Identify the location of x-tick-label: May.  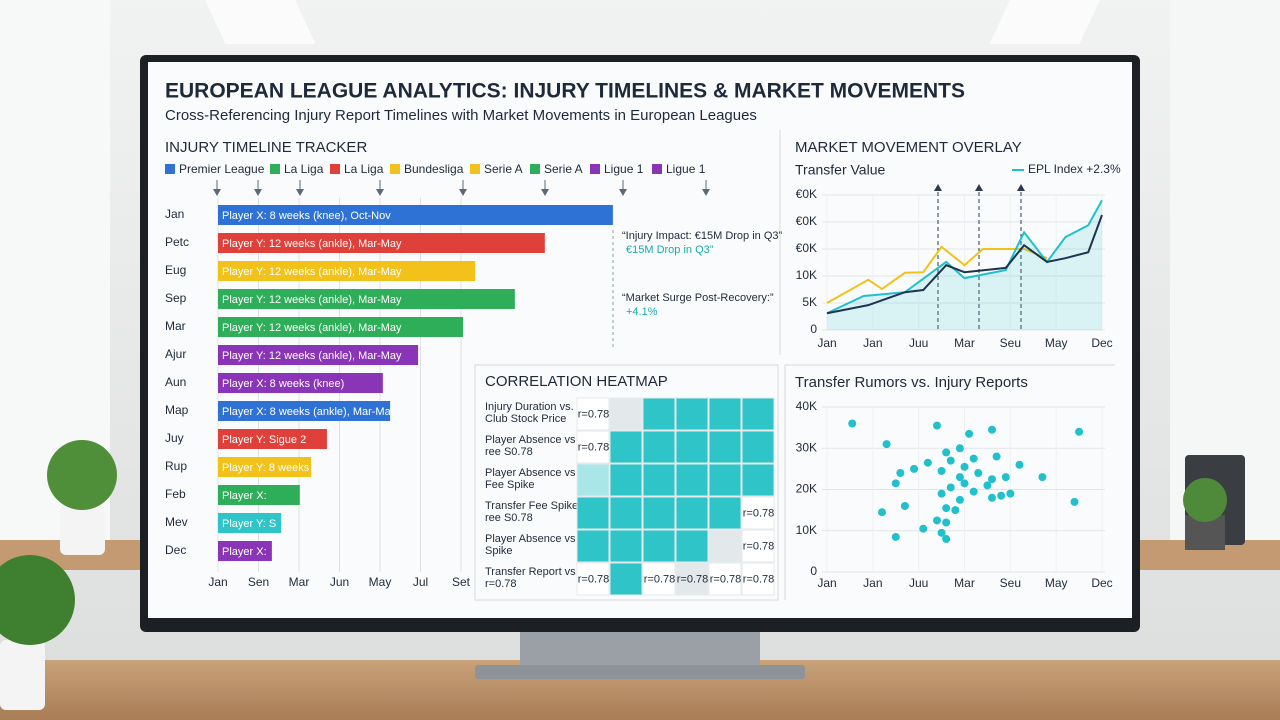
(380, 582).